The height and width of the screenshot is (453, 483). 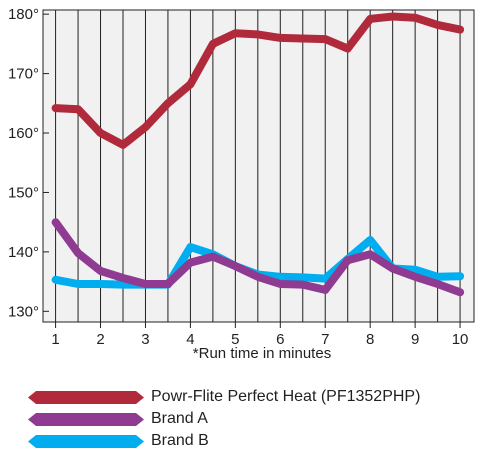 What do you see at coordinates (415, 339) in the screenshot?
I see `x-tick-label-8: 9` at bounding box center [415, 339].